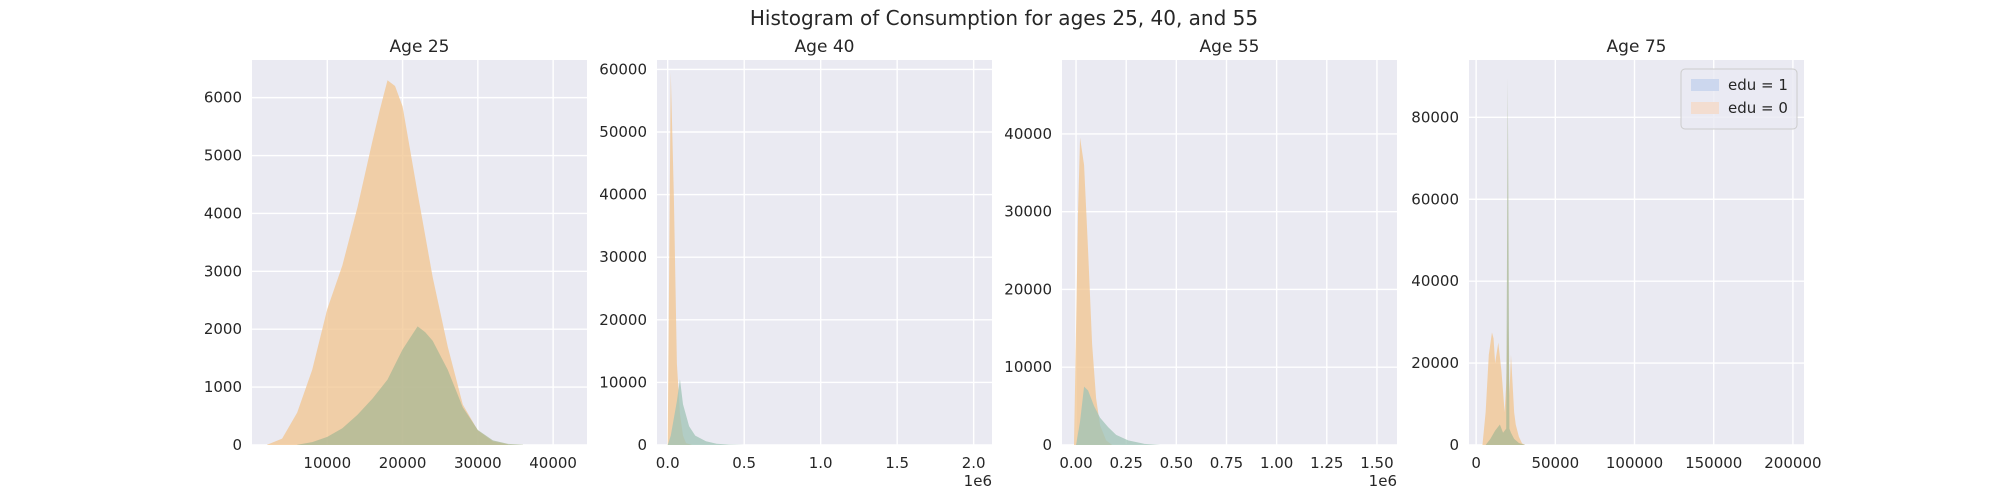 The image size is (2000, 500). I want to click on y-tick-label: 1000, so click(223, 387).